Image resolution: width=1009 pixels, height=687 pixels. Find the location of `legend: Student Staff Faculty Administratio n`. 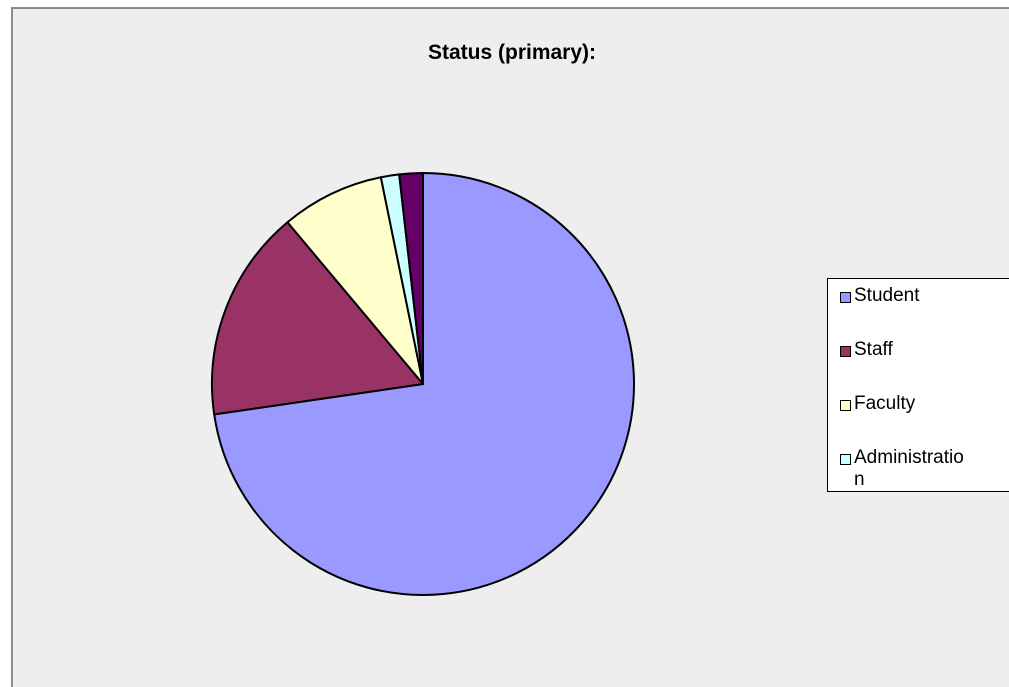

legend: Student Staff Faculty Administratio n is located at coordinates (918, 385).